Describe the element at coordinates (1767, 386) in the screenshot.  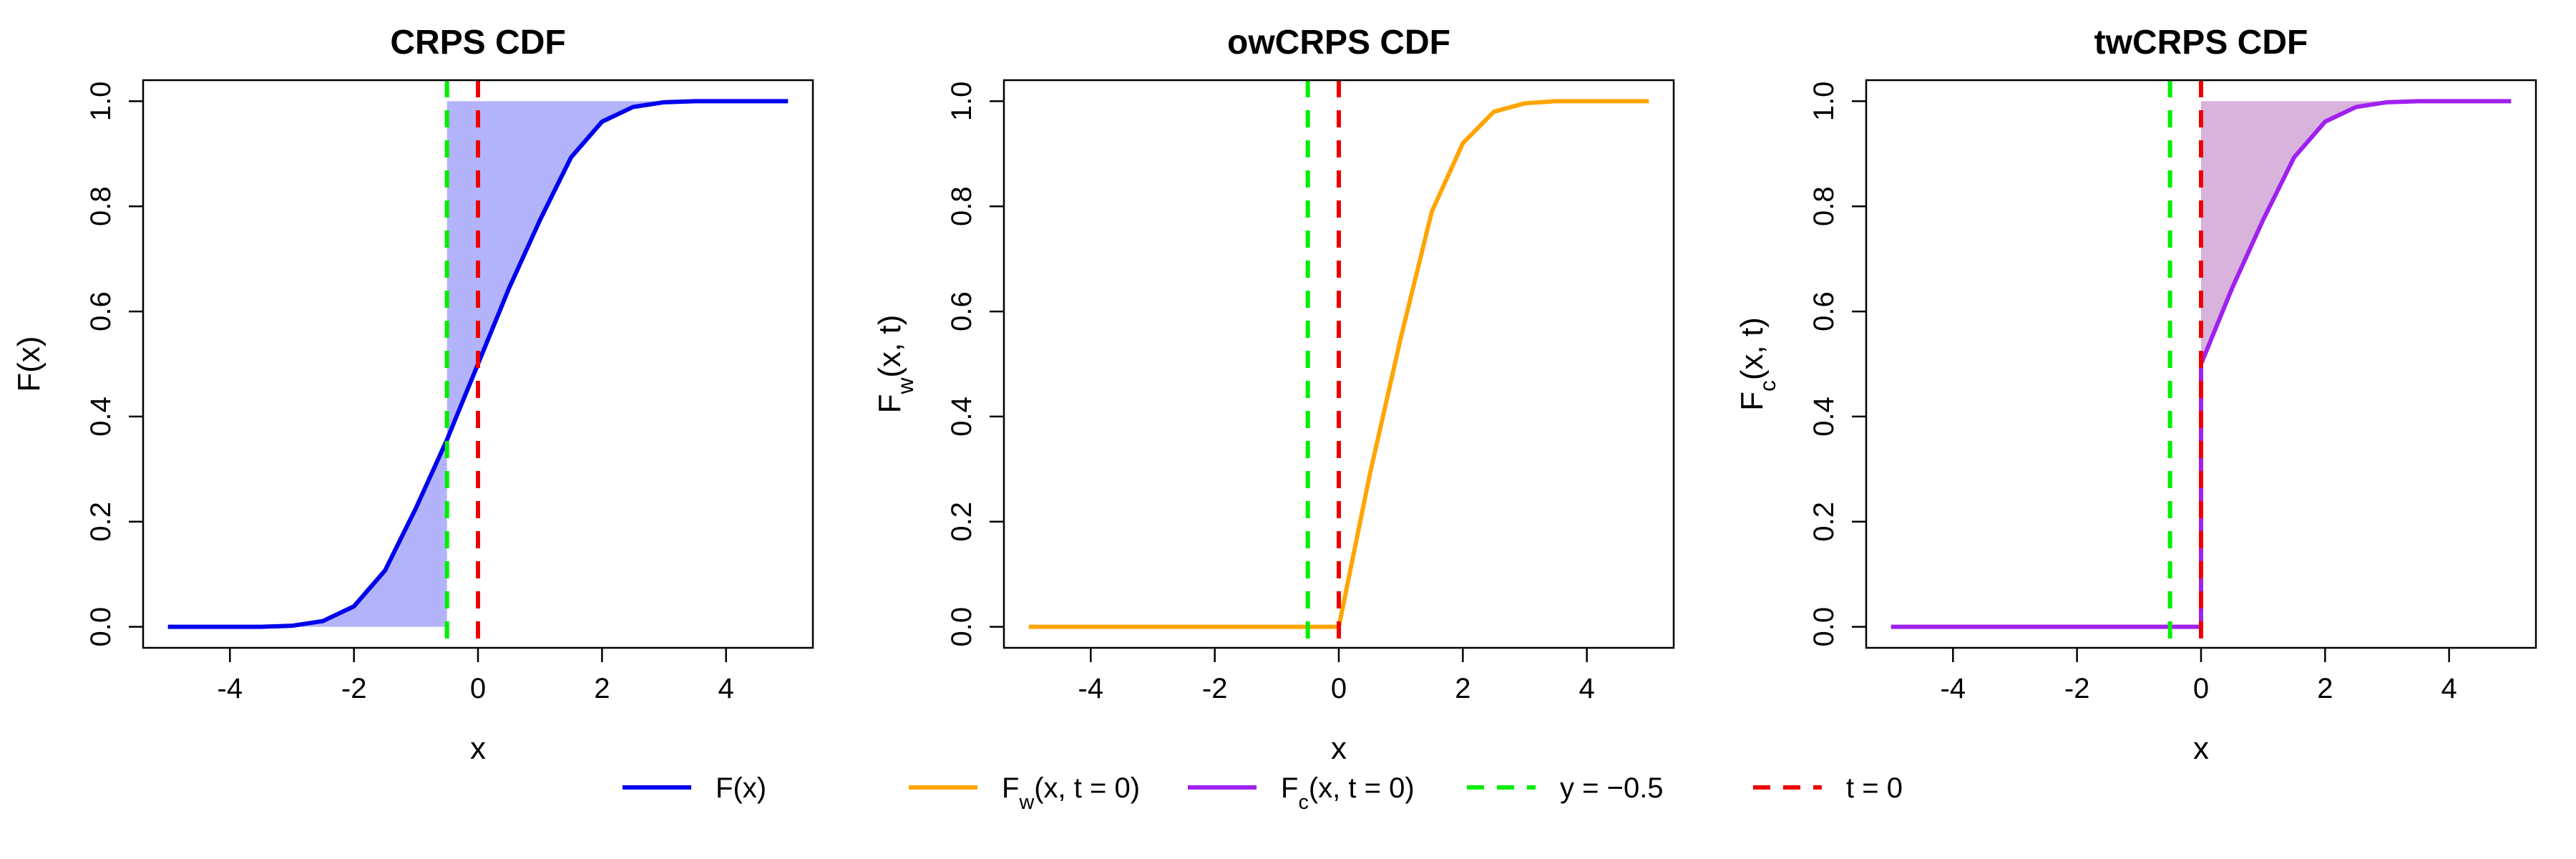
I see `y-axis-label-sub: c` at that location.